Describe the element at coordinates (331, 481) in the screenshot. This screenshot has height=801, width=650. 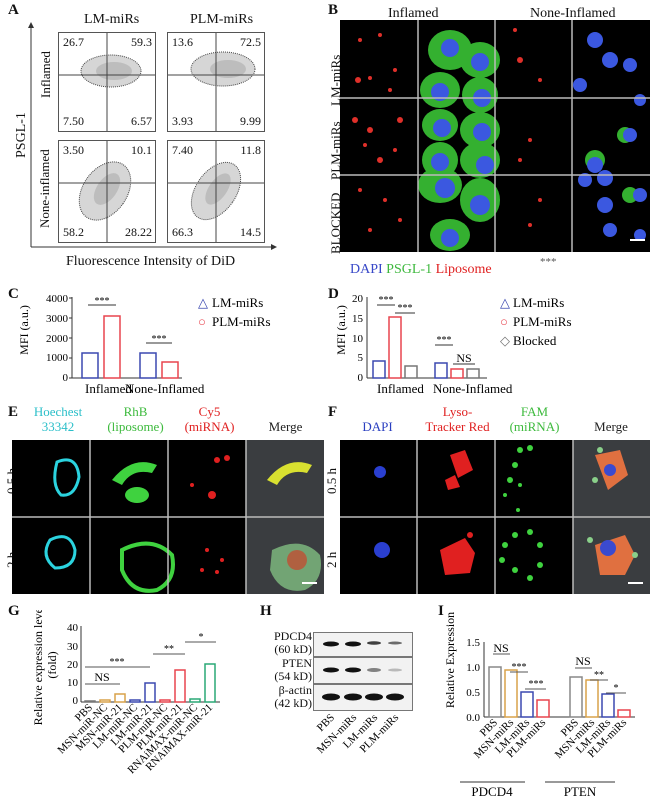
I see `time-label: 0.5 h` at that location.